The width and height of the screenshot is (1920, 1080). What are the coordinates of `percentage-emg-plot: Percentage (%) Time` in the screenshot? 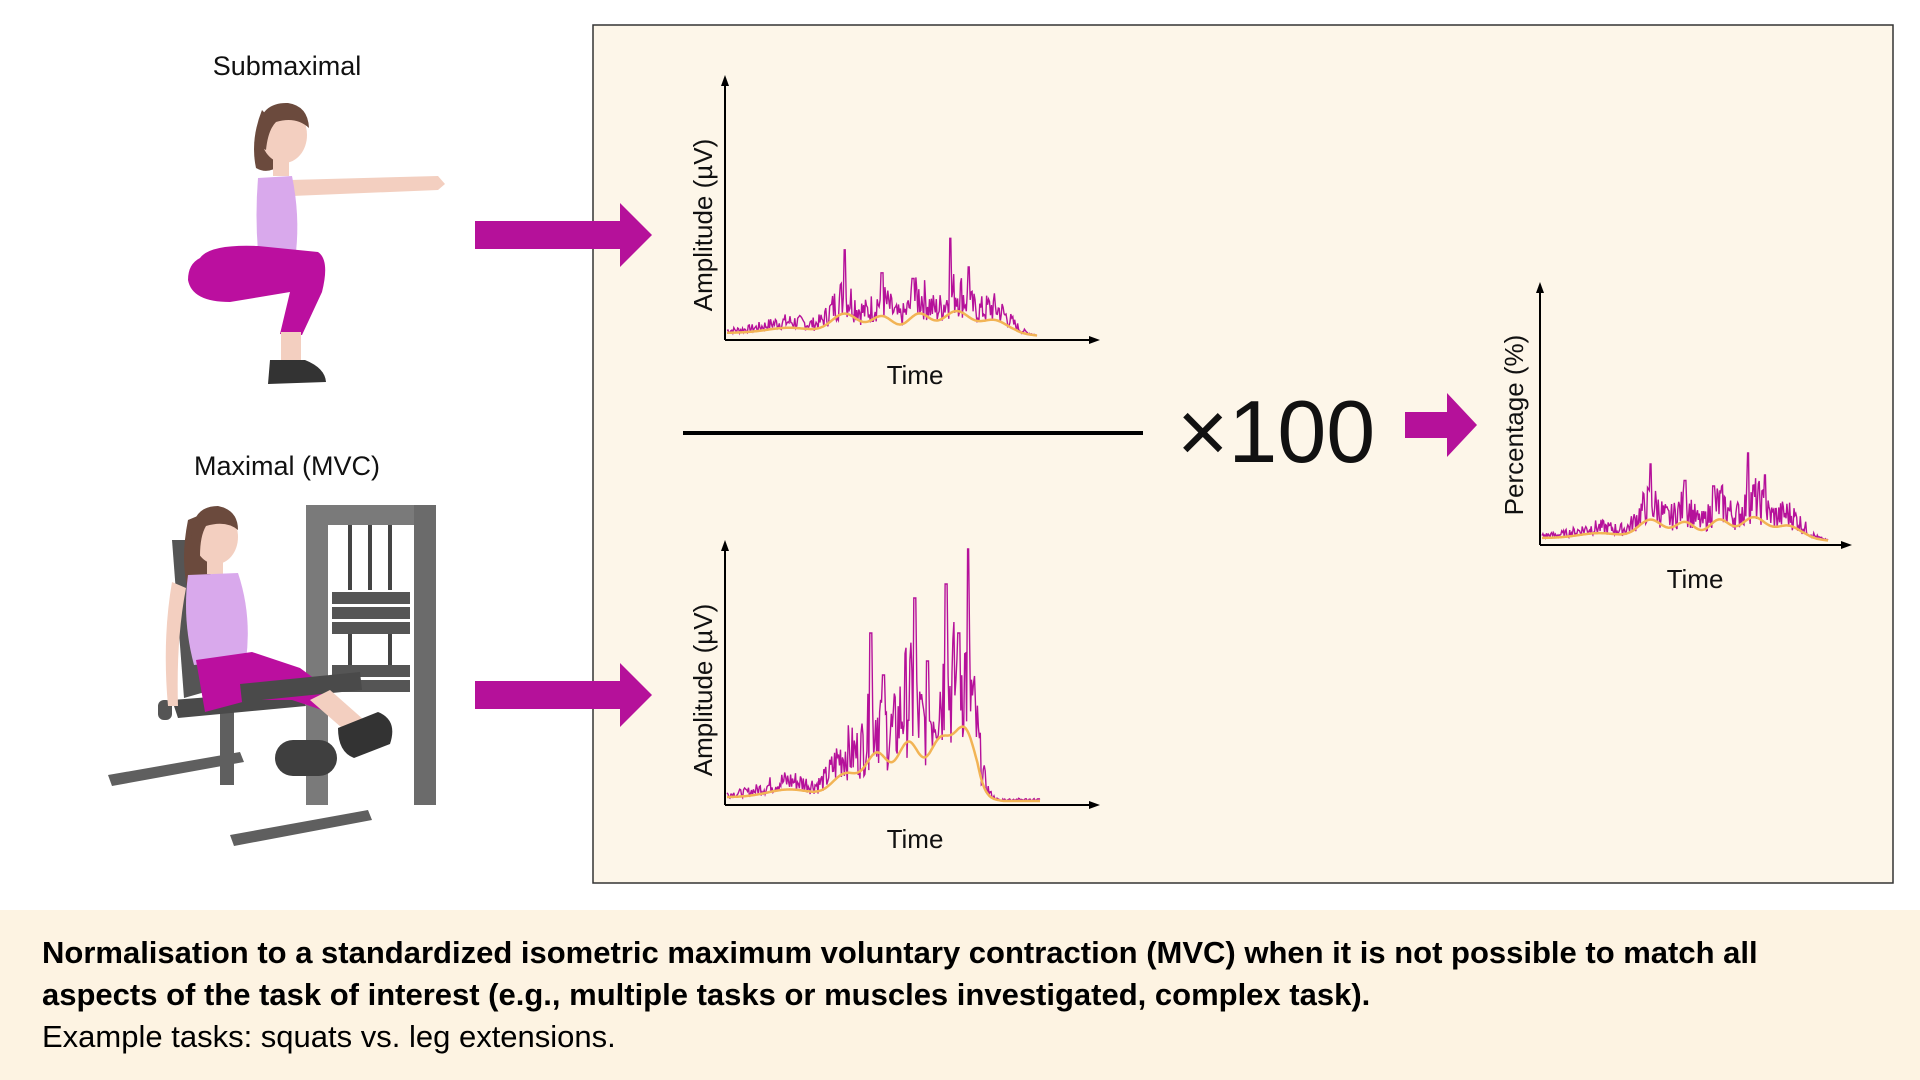 It's located at (1675, 438).